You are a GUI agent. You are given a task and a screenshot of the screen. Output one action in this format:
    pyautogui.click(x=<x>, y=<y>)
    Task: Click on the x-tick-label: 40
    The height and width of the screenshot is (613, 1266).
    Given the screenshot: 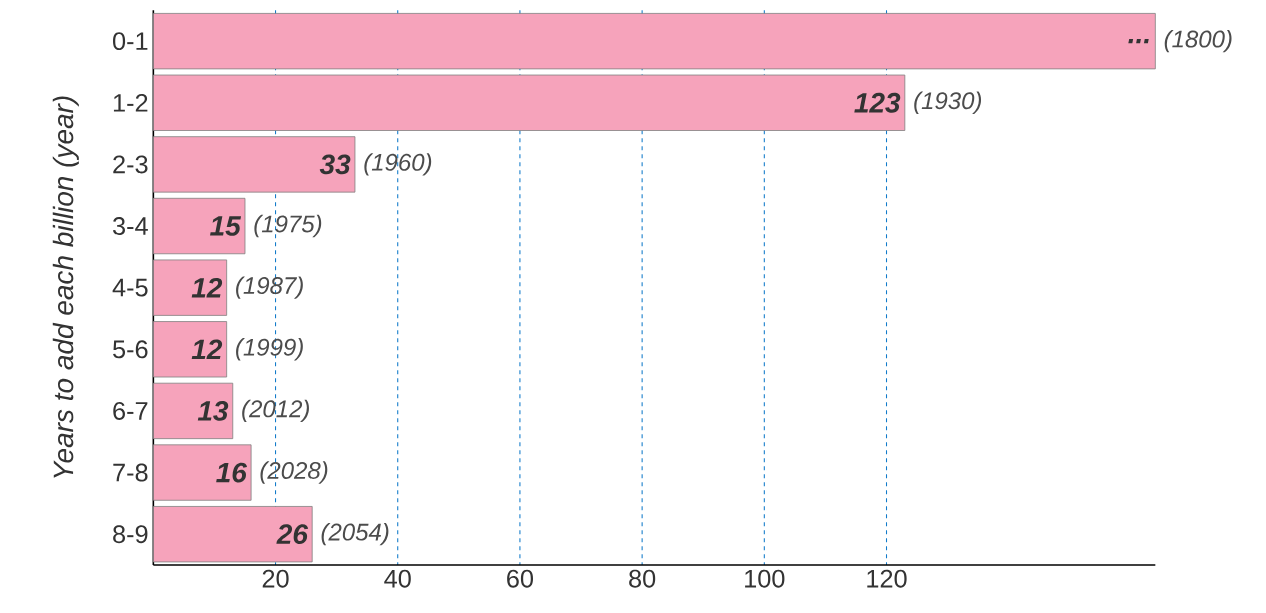 What is the action you would take?
    pyautogui.click(x=397, y=578)
    